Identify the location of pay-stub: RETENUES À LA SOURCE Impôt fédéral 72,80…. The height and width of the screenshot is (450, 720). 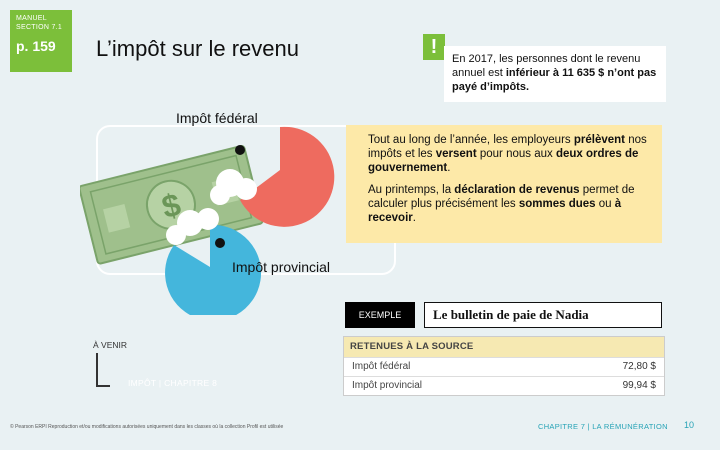
(504, 366).